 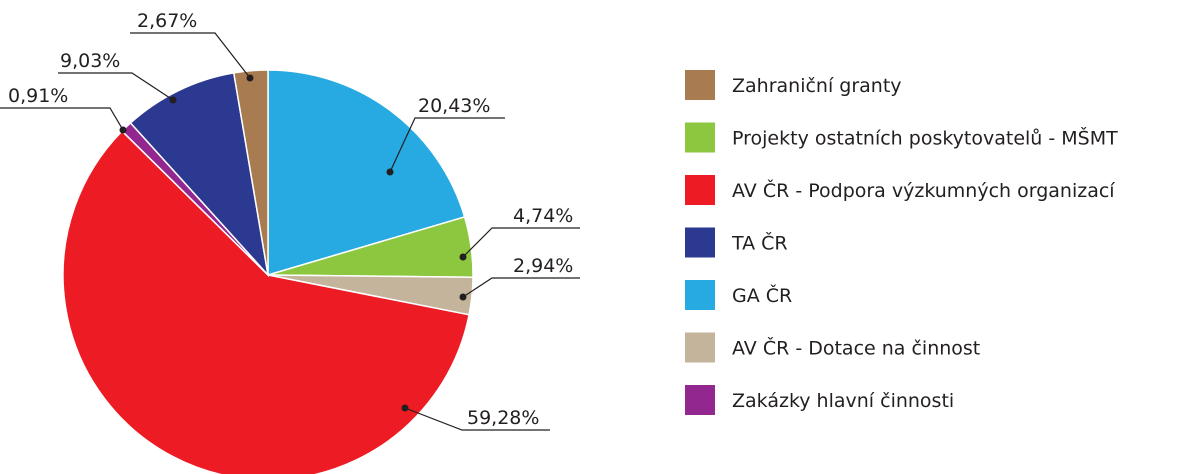 What do you see at coordinates (503, 418) in the screenshot?
I see `data-label: 59,28%` at bounding box center [503, 418].